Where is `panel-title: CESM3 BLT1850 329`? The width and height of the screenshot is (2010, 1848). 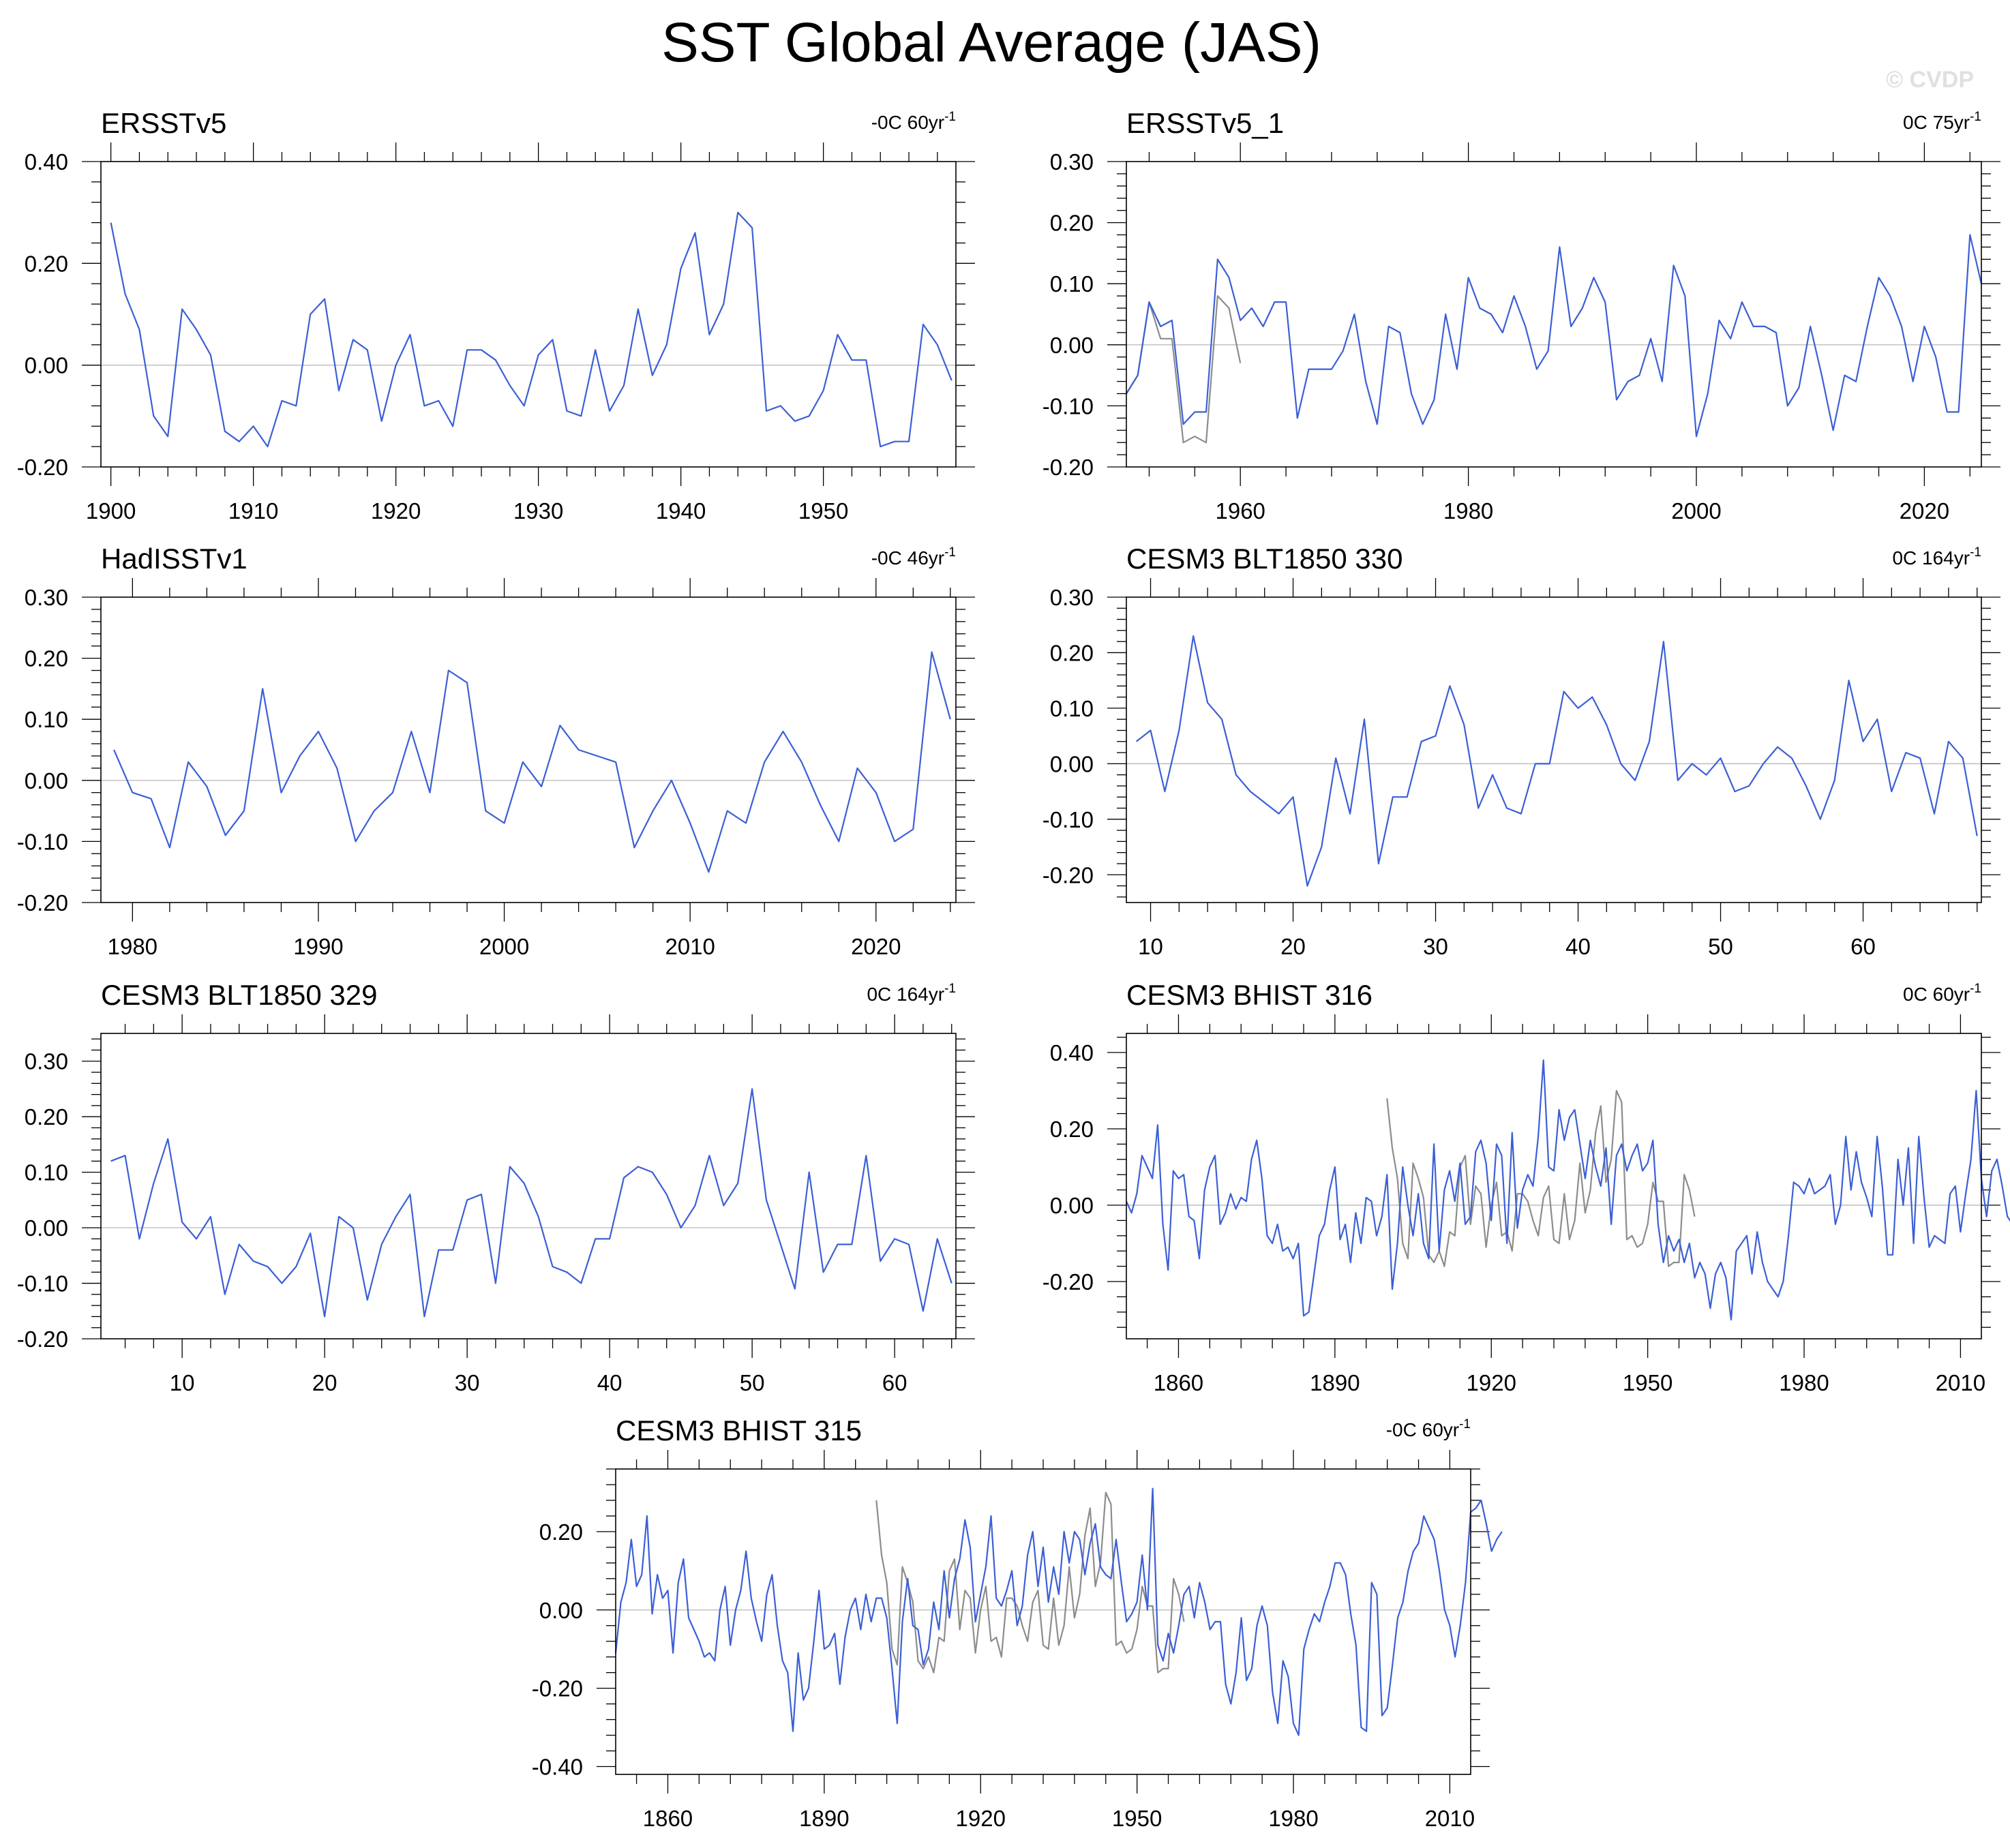
panel-title: CESM3 BLT1850 329 is located at coordinates (239, 995).